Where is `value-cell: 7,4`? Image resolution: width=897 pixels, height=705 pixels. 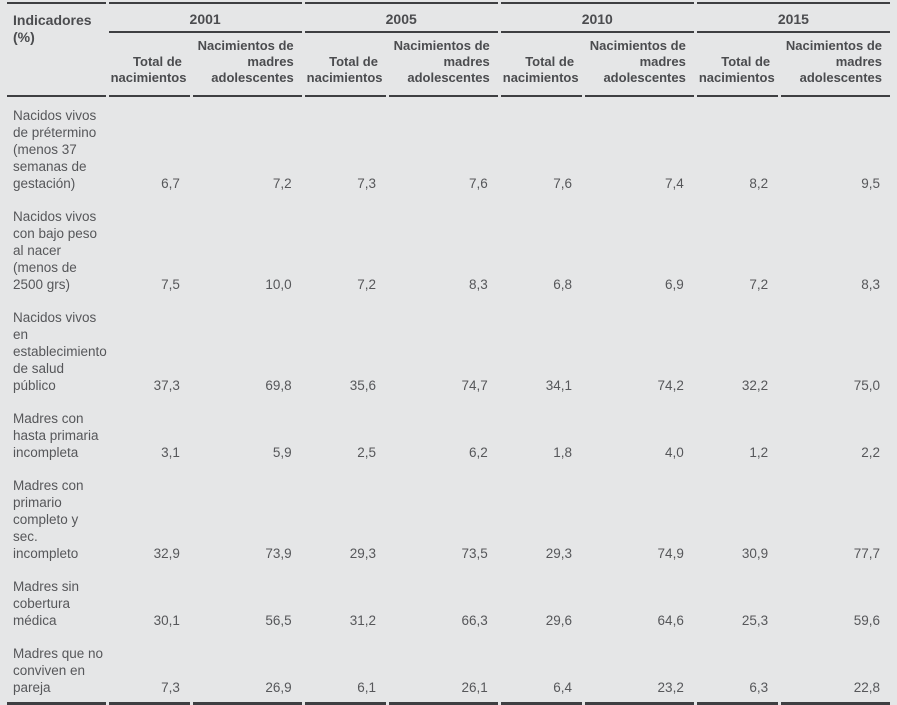 value-cell: 7,4 is located at coordinates (674, 183).